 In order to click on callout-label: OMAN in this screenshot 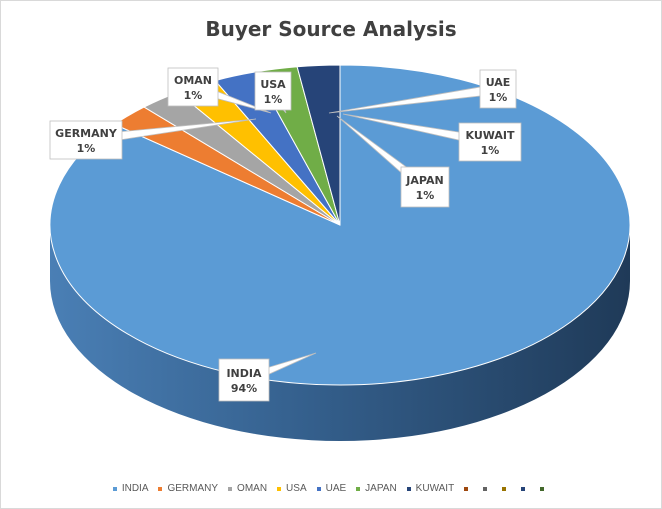, I will do `click(193, 80)`.